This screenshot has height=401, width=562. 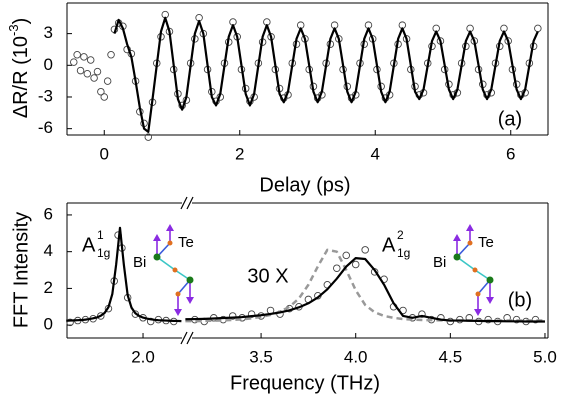 I want to click on y-tick-label: 3, so click(x=48, y=32).